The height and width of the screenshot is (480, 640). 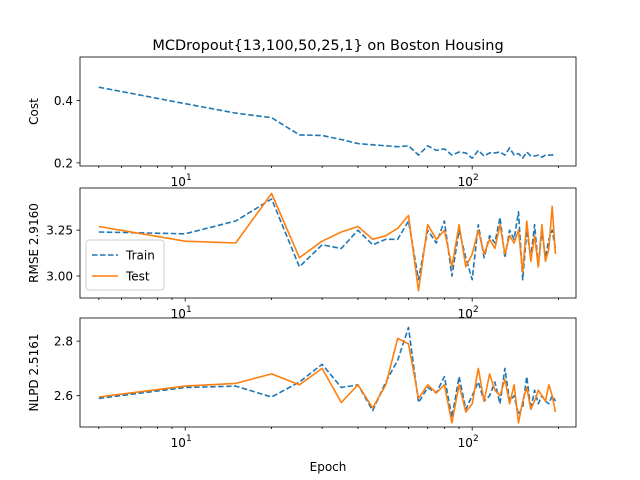 What do you see at coordinates (140, 256) in the screenshot?
I see `legend-label-train: Train` at bounding box center [140, 256].